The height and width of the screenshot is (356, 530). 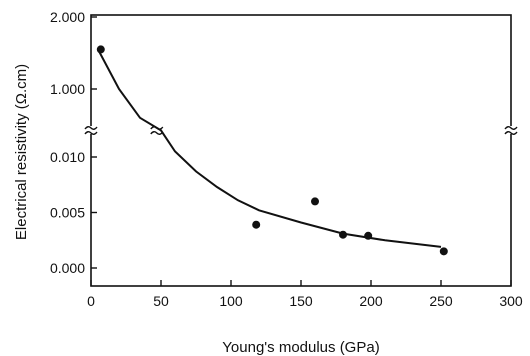 What do you see at coordinates (300, 347) in the screenshot?
I see `x-axis-title: Young's modulus (GPa)` at bounding box center [300, 347].